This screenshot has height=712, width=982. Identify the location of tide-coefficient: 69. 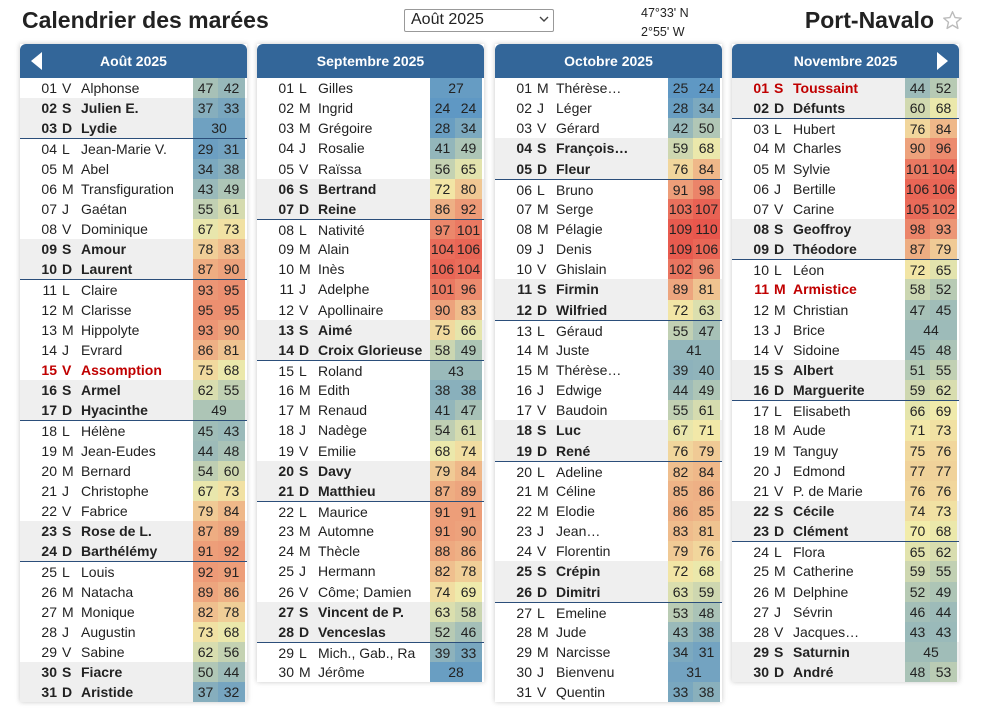
(943, 411).